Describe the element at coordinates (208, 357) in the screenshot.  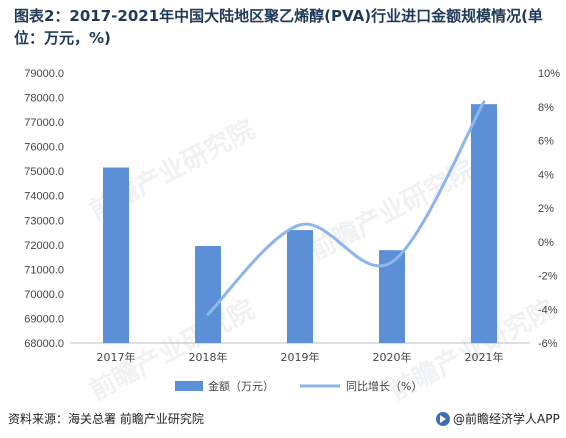
I see `x-tick-label: 2018年` at that location.